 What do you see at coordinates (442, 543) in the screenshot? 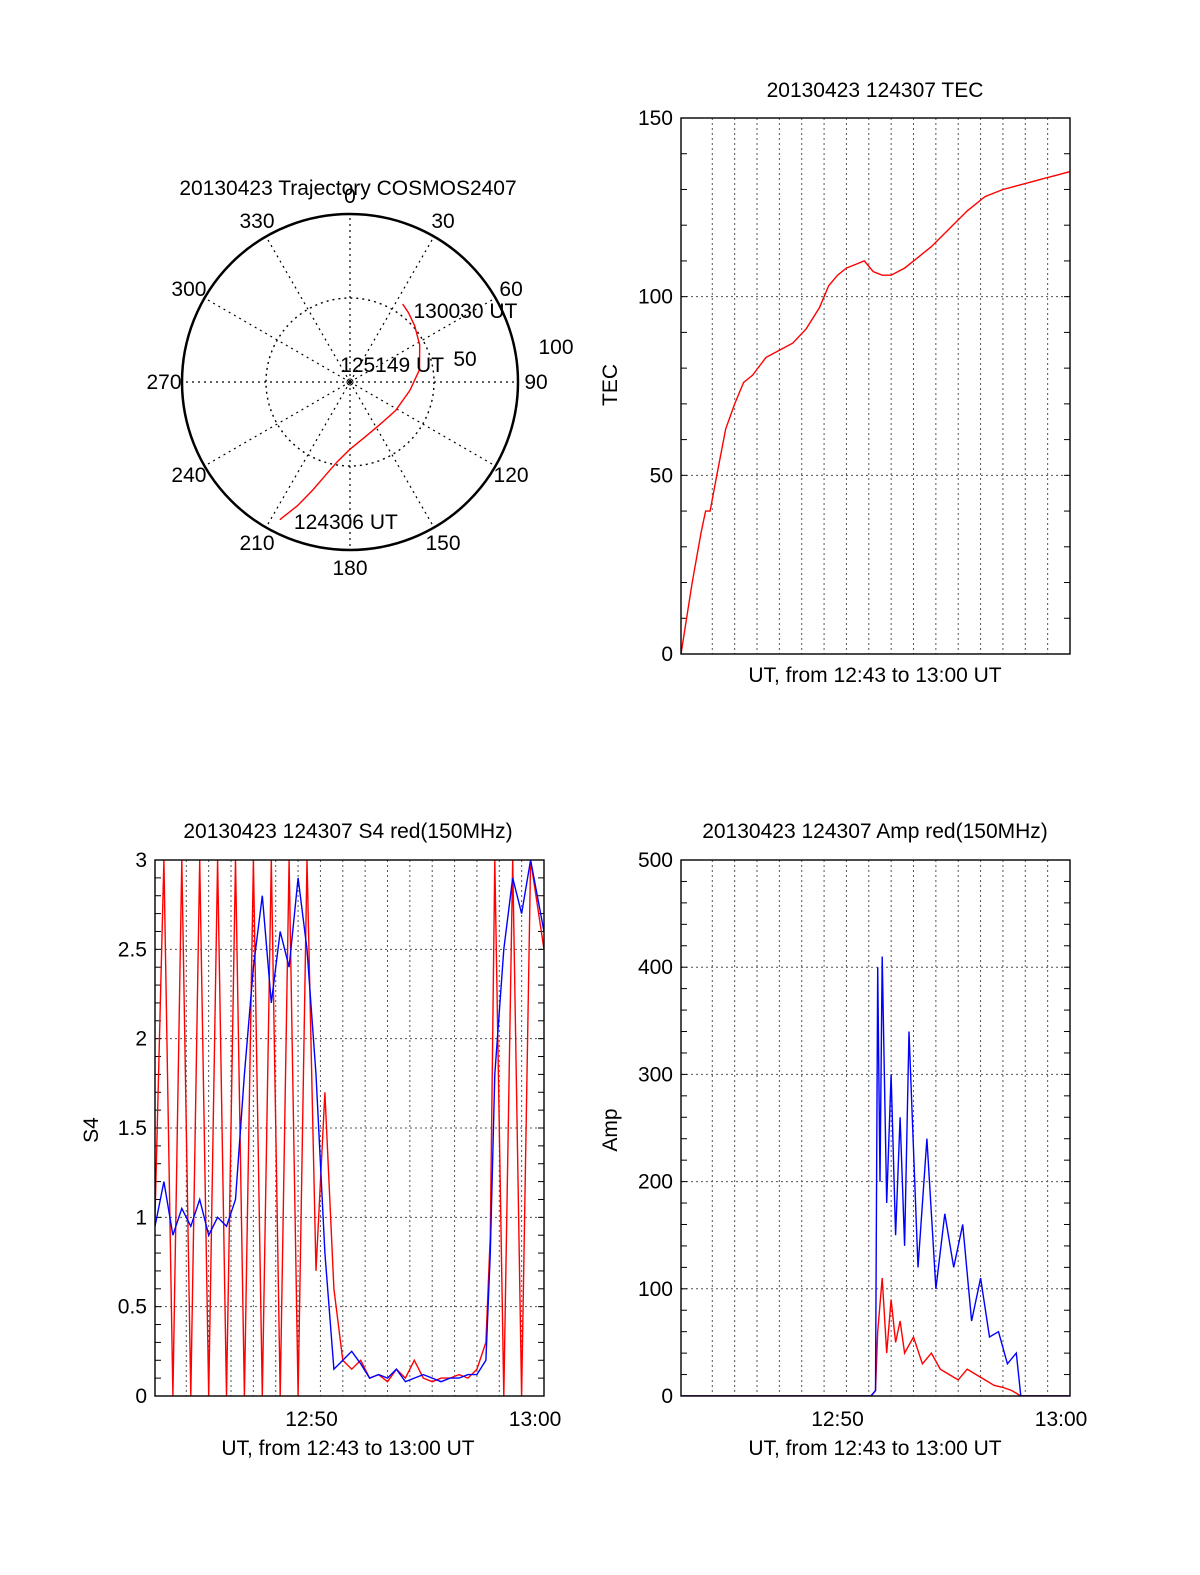
I see `polar-angle-label-150: 150` at bounding box center [442, 543].